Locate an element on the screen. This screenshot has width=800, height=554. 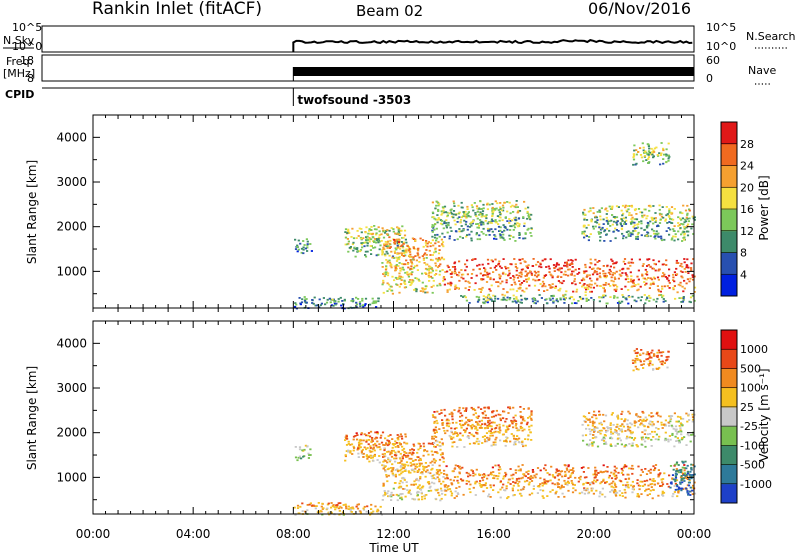
date-title: 06/Nov/2016 is located at coordinates (639, 9).